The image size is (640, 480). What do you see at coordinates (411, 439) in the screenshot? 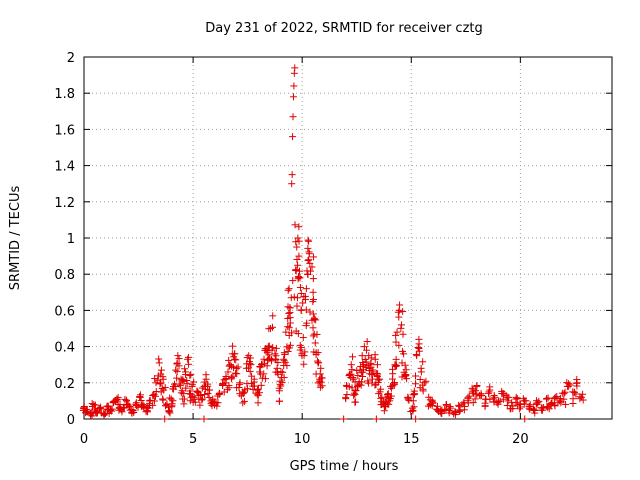
I see `x-tick-label: 15` at bounding box center [411, 439].